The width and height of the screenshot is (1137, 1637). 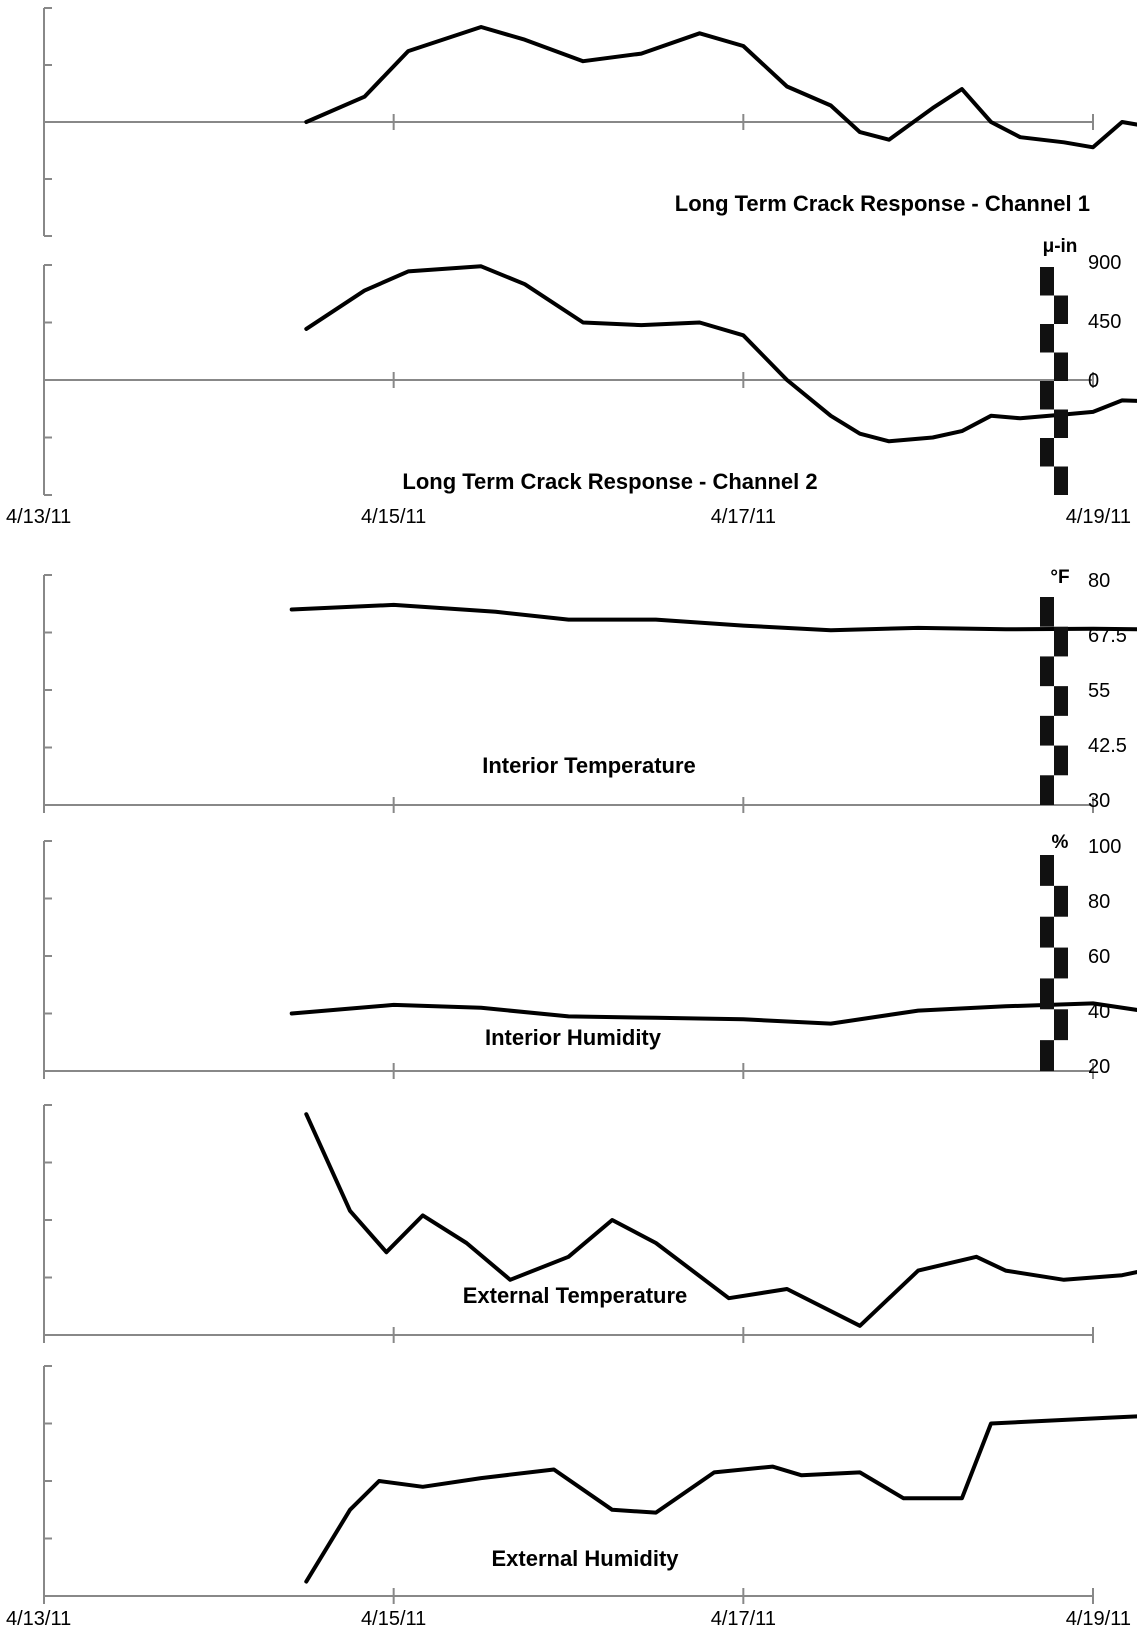 I want to click on y-tick-label: 100, so click(x=1104, y=847).